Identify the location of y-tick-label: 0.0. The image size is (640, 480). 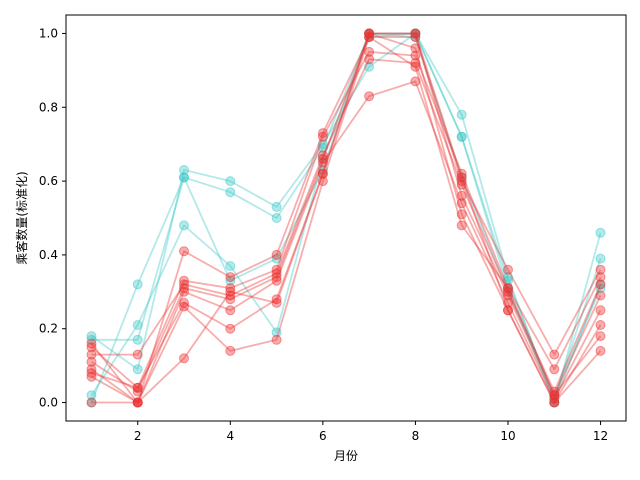
(48, 403).